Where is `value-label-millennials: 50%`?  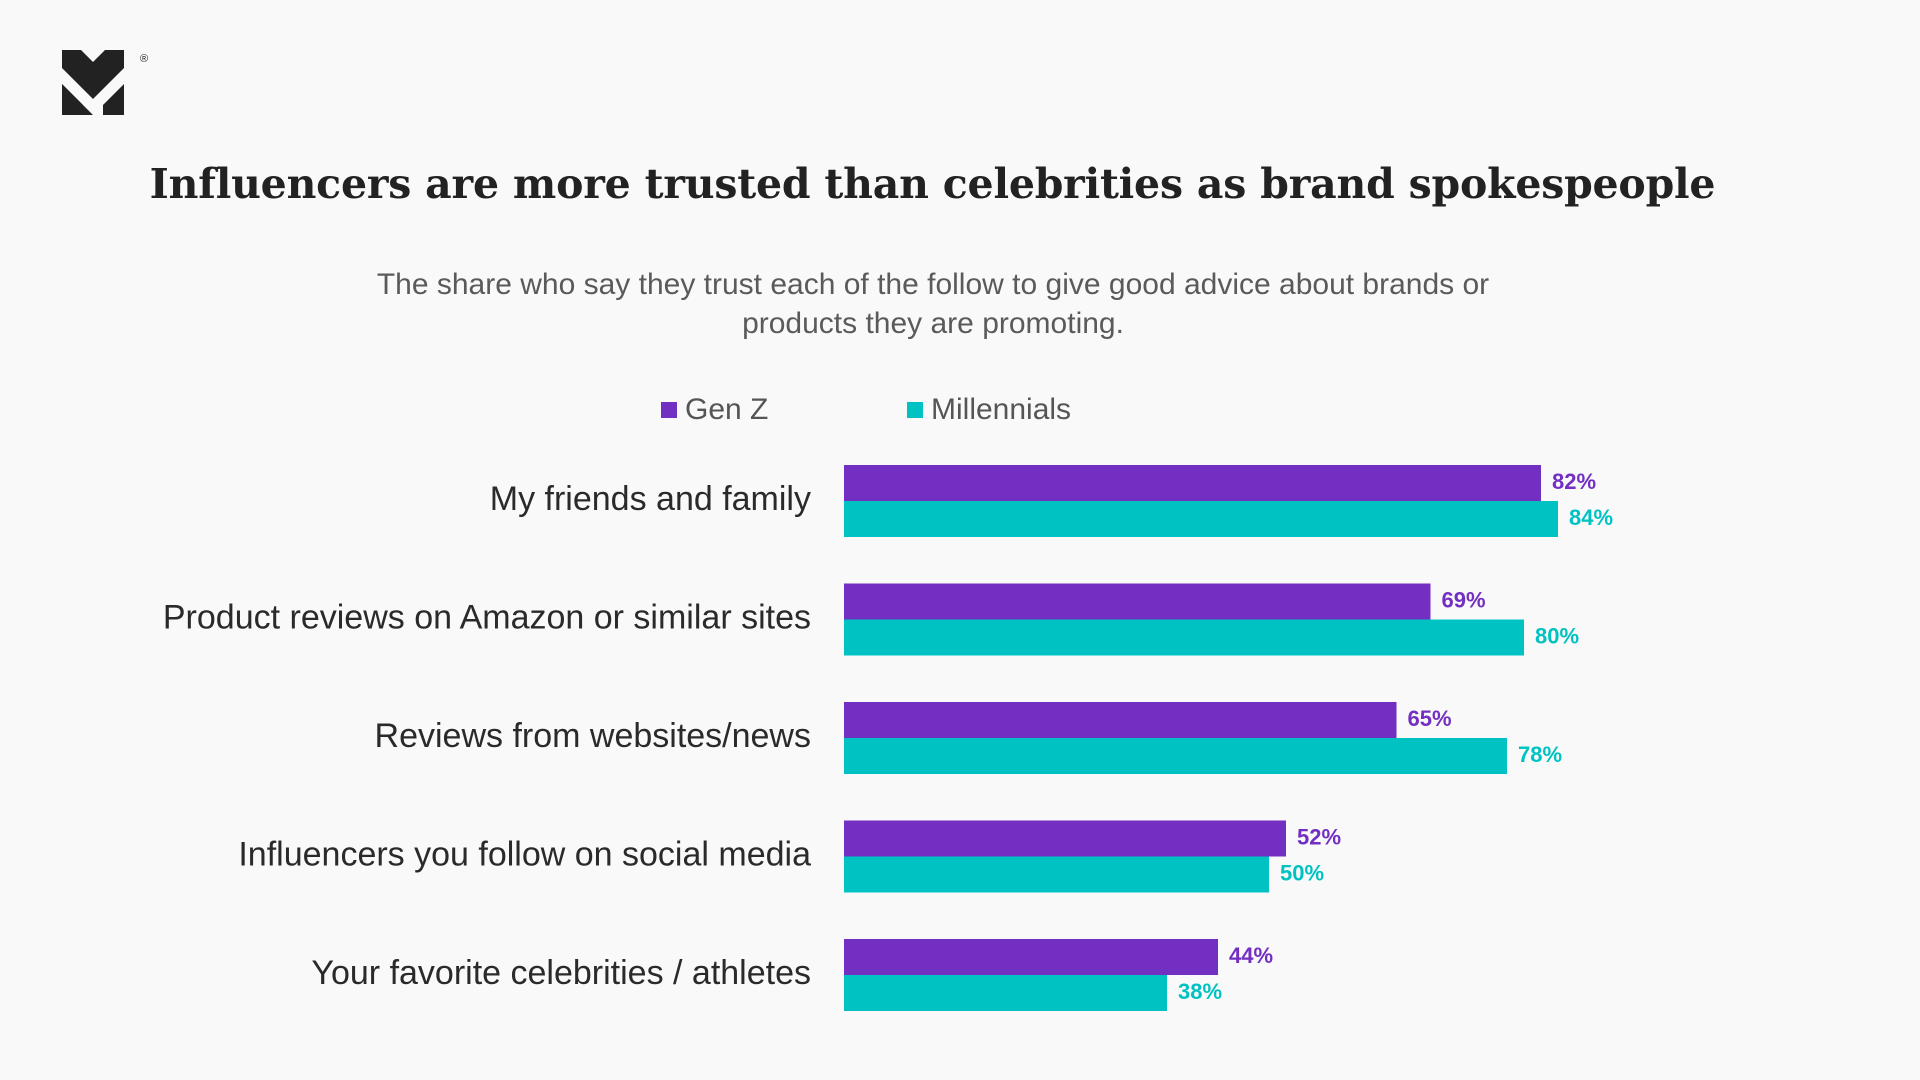
value-label-millennials: 50% is located at coordinates (1302, 872).